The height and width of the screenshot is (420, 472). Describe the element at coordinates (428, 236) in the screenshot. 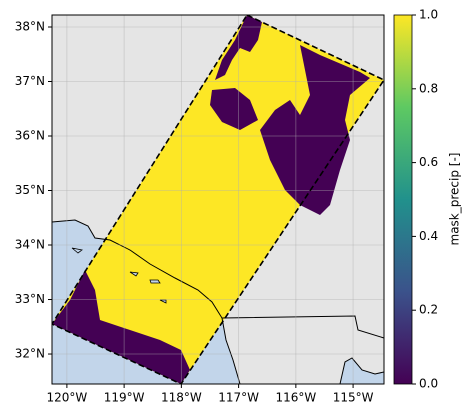

I see `colorbar-tick-label: 0.4` at that location.